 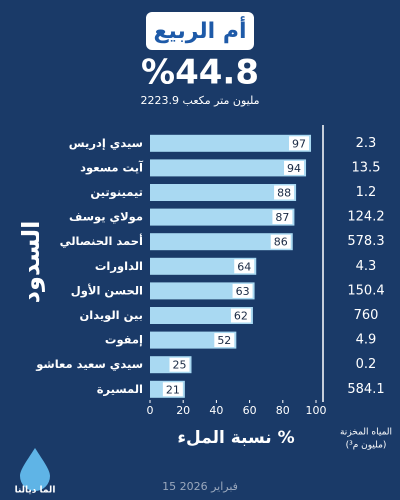 What do you see at coordinates (150, 410) in the screenshot?
I see `x-tick-label: 0` at bounding box center [150, 410].